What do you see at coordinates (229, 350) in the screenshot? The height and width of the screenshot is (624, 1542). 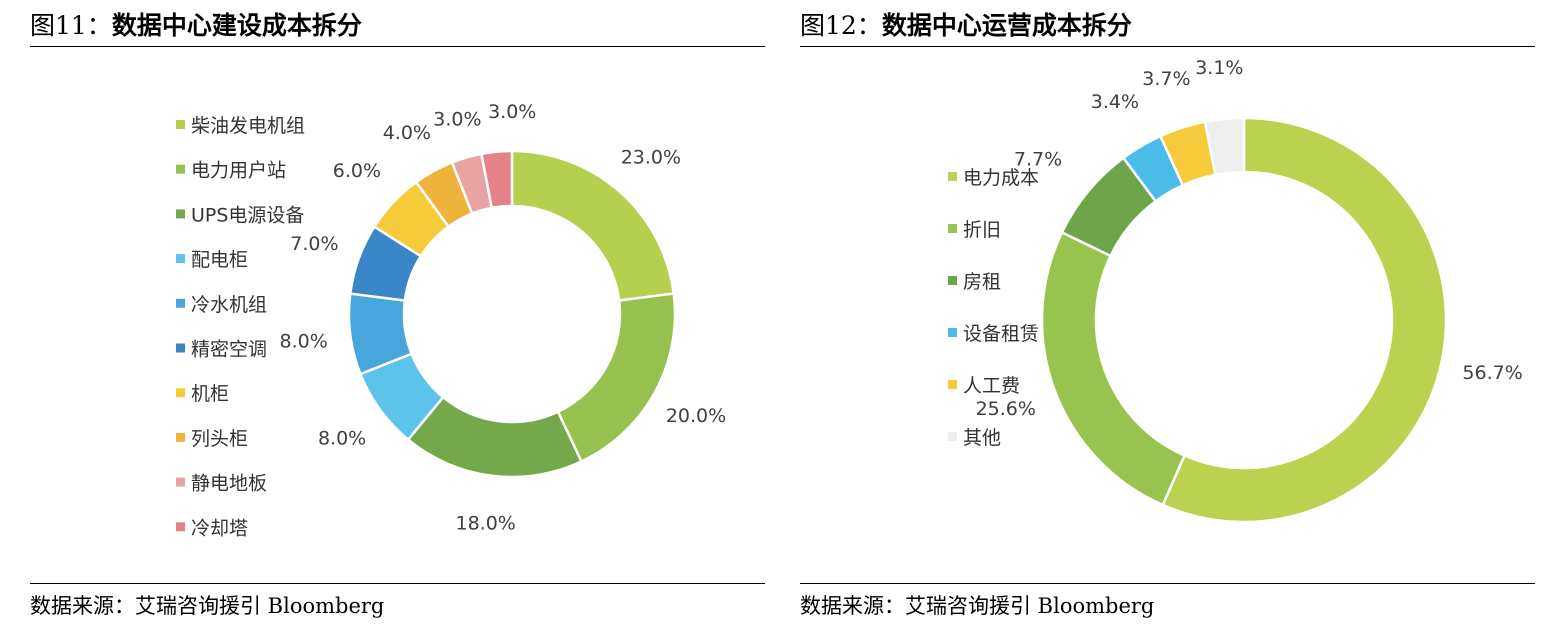 I see `legend-label: 精密空调` at bounding box center [229, 350].